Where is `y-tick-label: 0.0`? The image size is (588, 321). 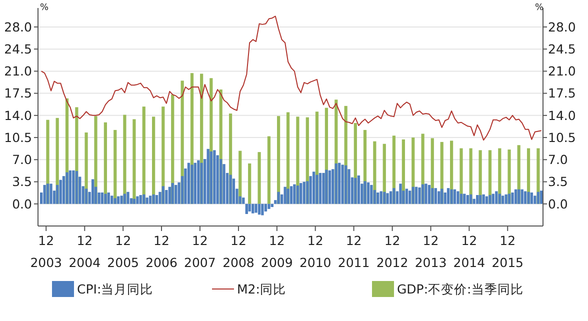 y-tick-label: 0.0 is located at coordinates (22, 204).